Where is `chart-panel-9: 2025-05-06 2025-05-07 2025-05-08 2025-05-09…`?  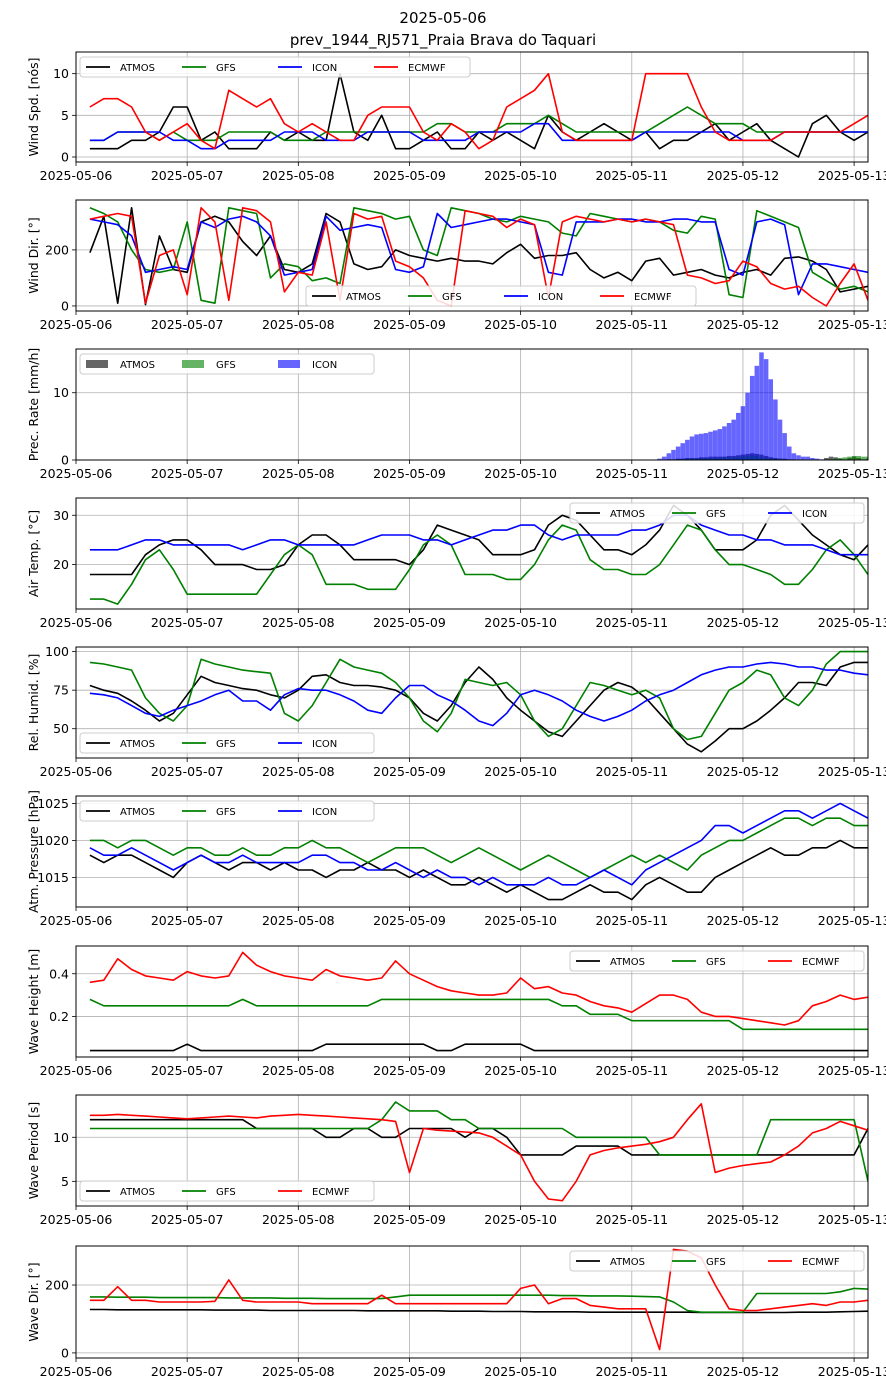
chart-panel-9: 2025-05-06 2025-05-07 2025-05-08 2025-05-09… is located at coordinates (456, 1312).